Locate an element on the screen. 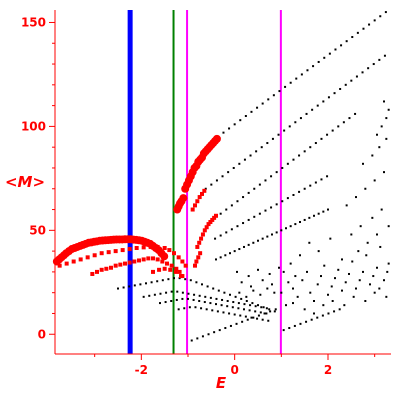 This screenshot has height=400, width=400. x-axis-label: E is located at coordinates (221, 383).